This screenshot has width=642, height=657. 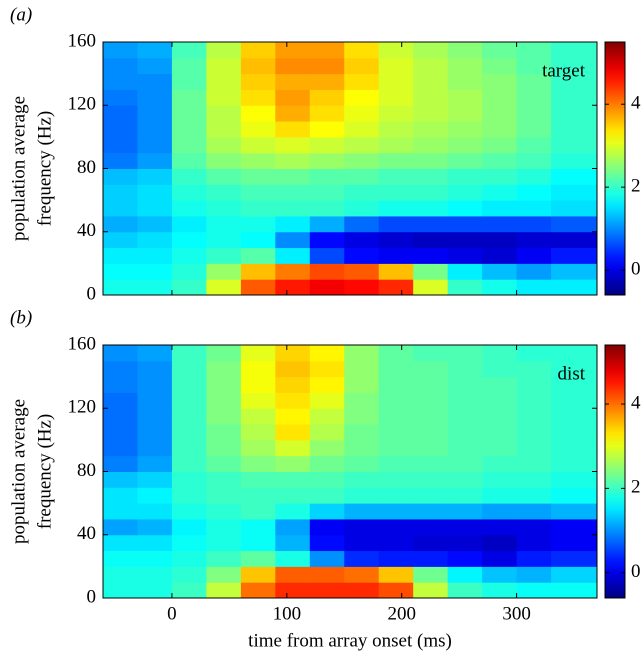 What do you see at coordinates (44, 472) in the screenshot?
I see `y-axis-label: frequency (Hz)` at bounding box center [44, 472].